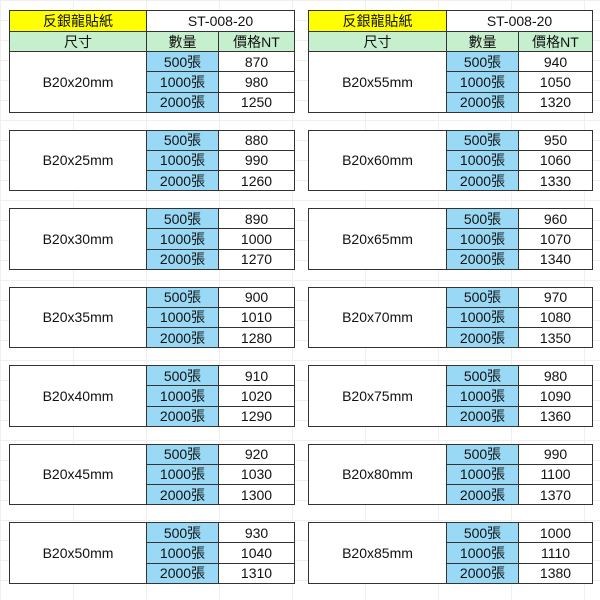 The image size is (600, 600). What do you see at coordinates (256, 297) in the screenshot?
I see `price-cell: 900` at bounding box center [256, 297].